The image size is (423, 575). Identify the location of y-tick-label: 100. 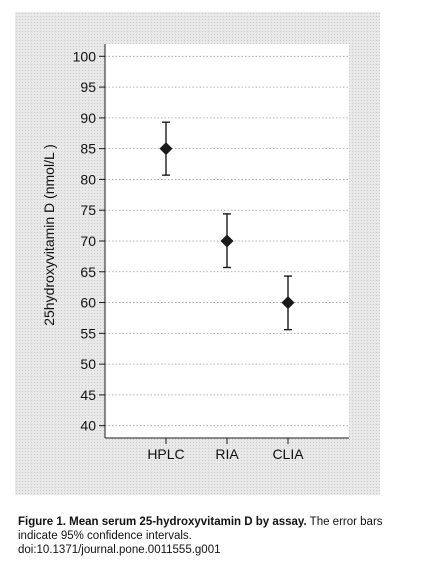
(85, 56).